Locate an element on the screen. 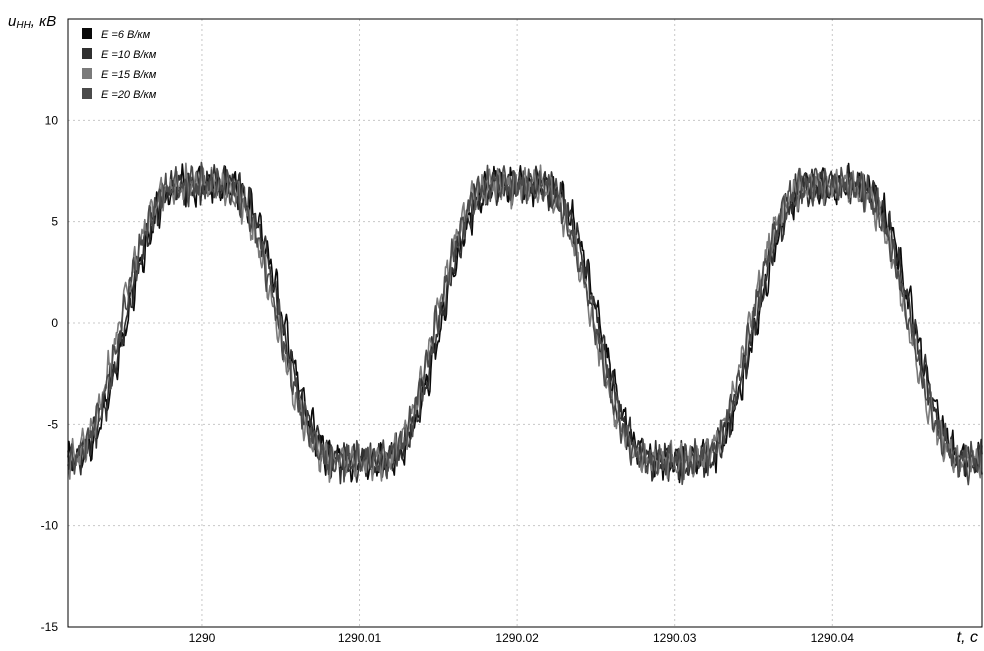  x-tick-label: 1290.04 is located at coordinates (833, 638).